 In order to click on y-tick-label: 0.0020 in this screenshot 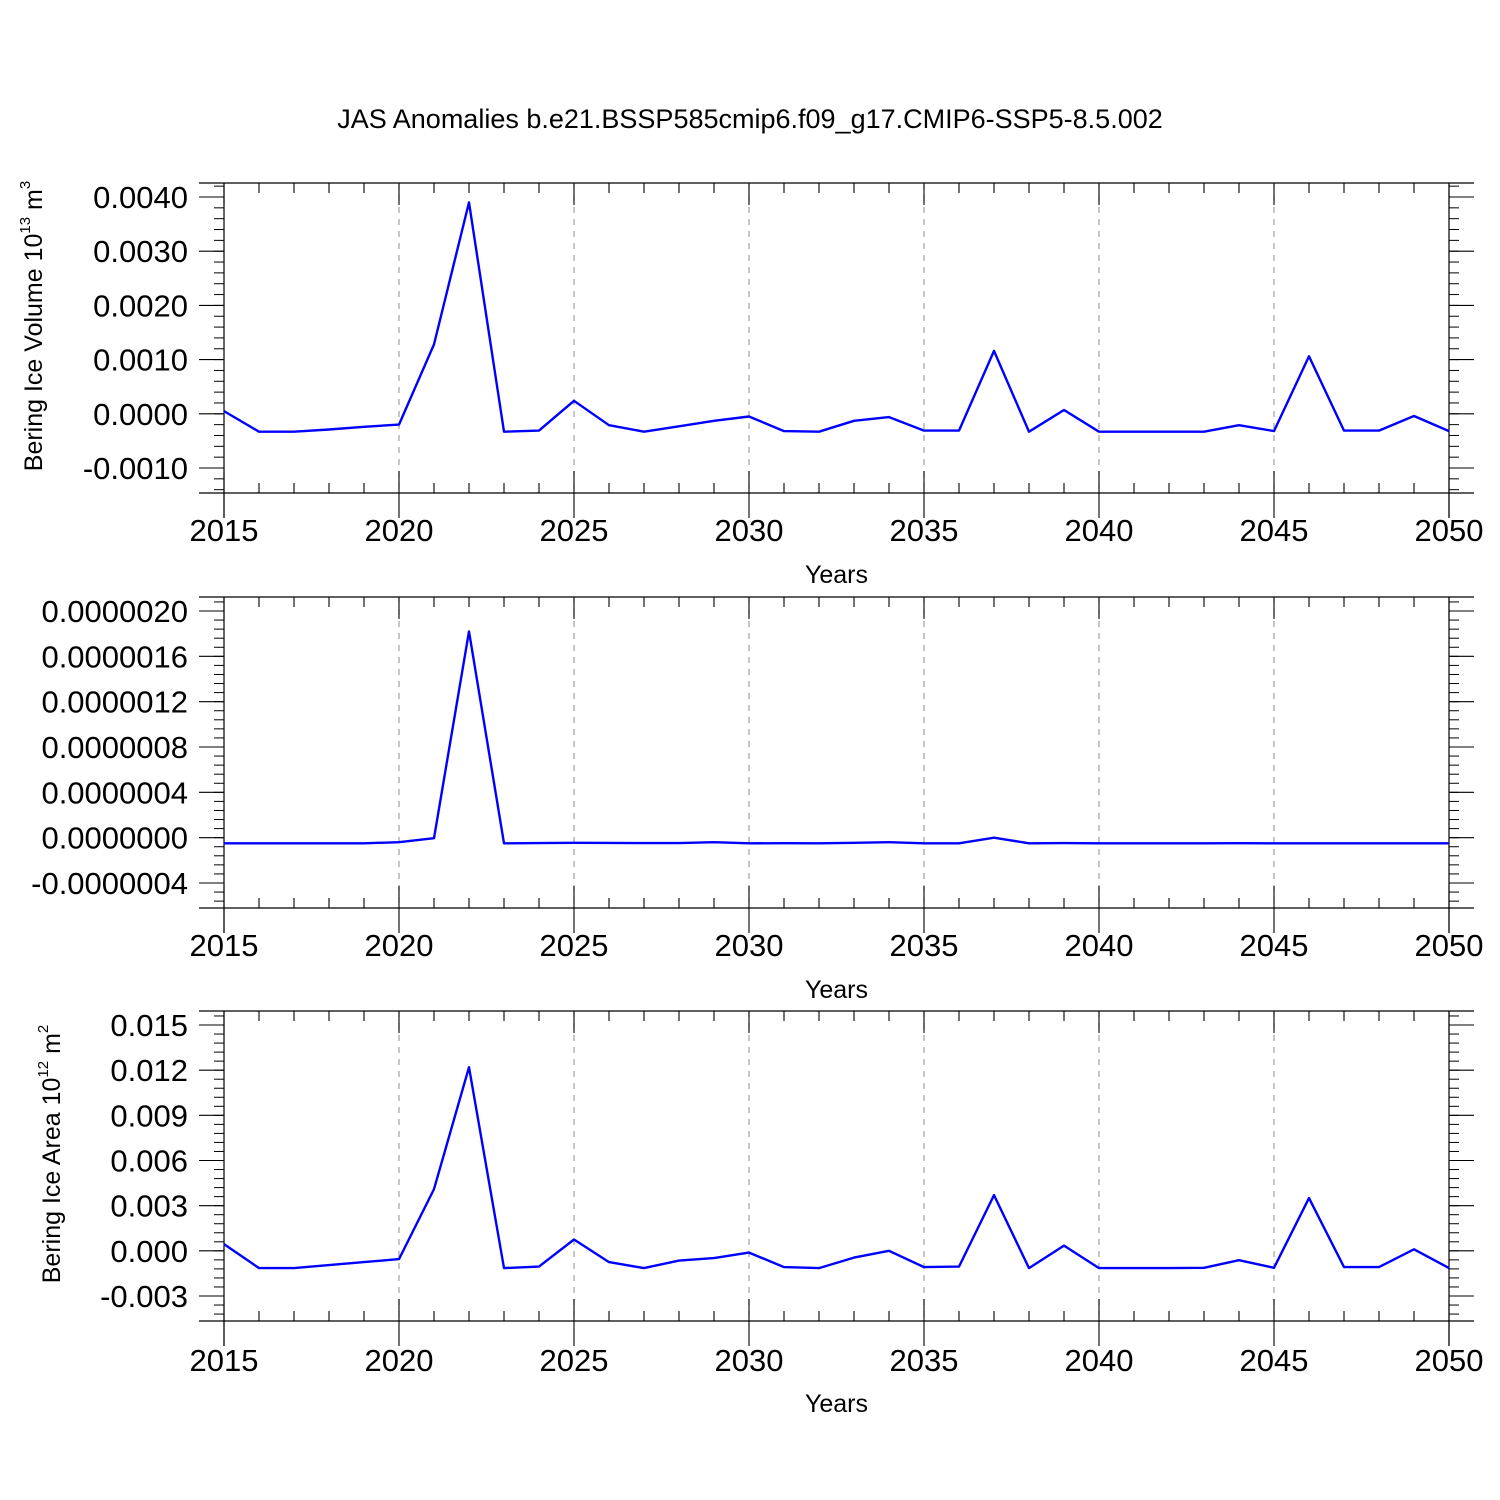, I will do `click(140, 305)`.